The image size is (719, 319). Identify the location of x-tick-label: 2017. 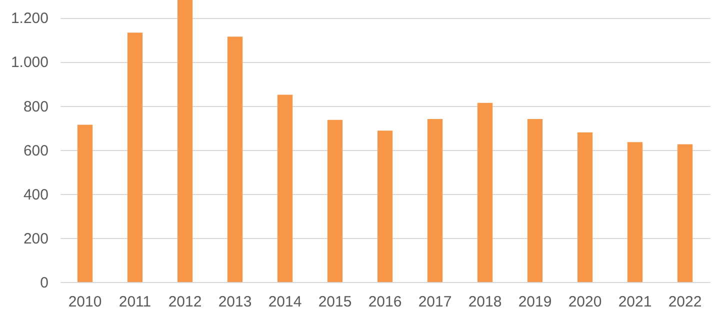
(435, 302).